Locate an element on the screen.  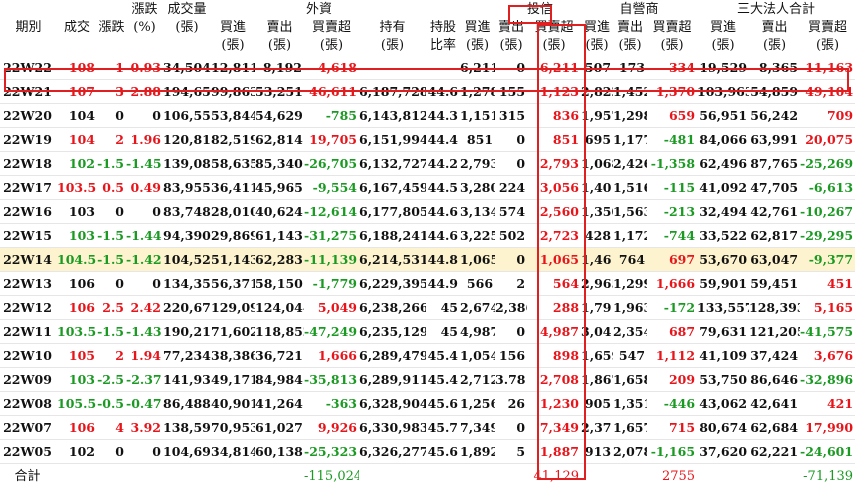
cell-foreign-sell: 62,814 is located at coordinates (279, 140).